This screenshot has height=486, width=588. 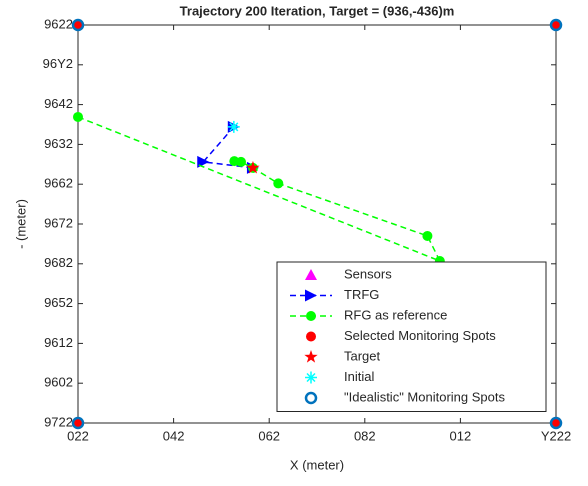 What do you see at coordinates (227, 147) in the screenshot?
I see `series-line` at bounding box center [227, 147].